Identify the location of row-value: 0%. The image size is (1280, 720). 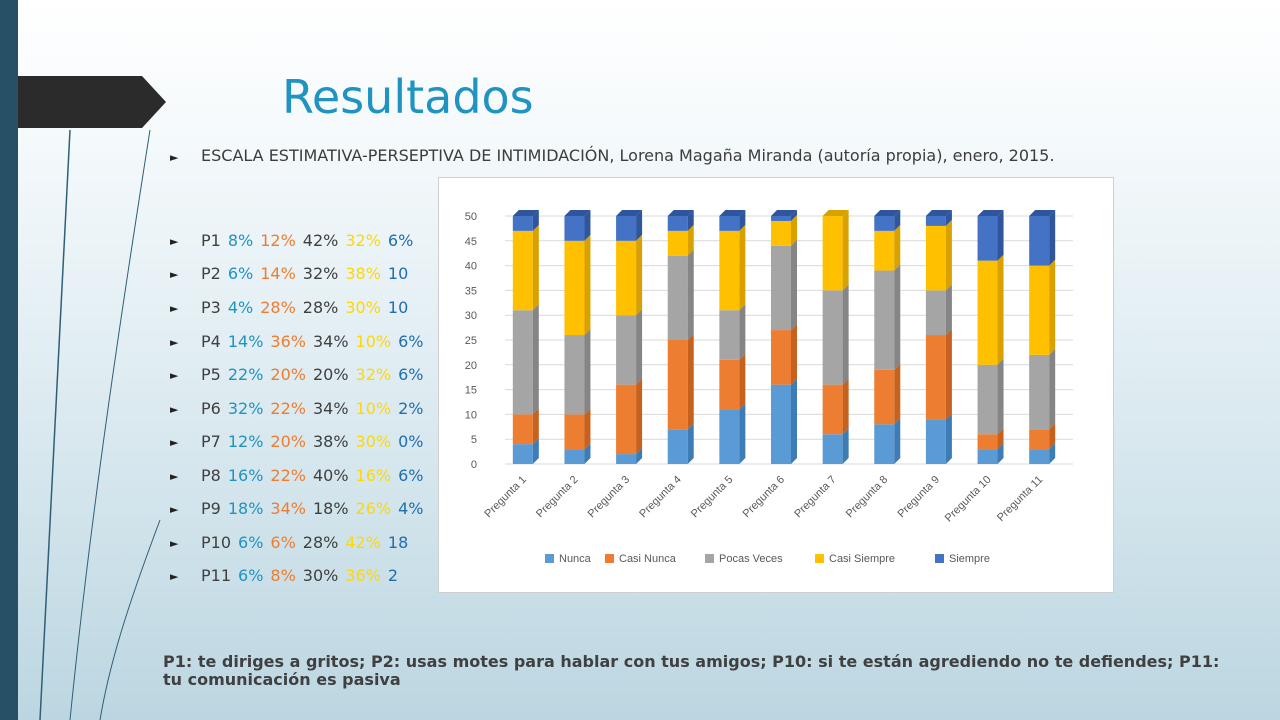
(411, 441).